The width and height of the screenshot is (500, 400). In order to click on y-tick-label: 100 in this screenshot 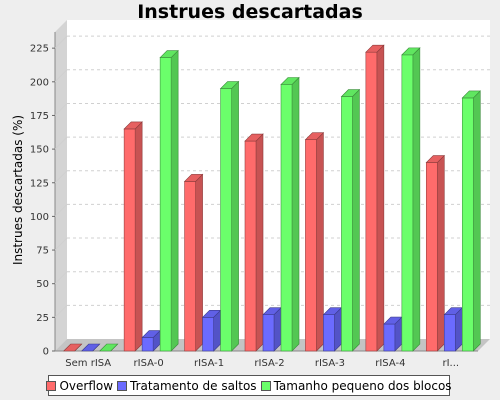, I will do `click(39, 217)`.